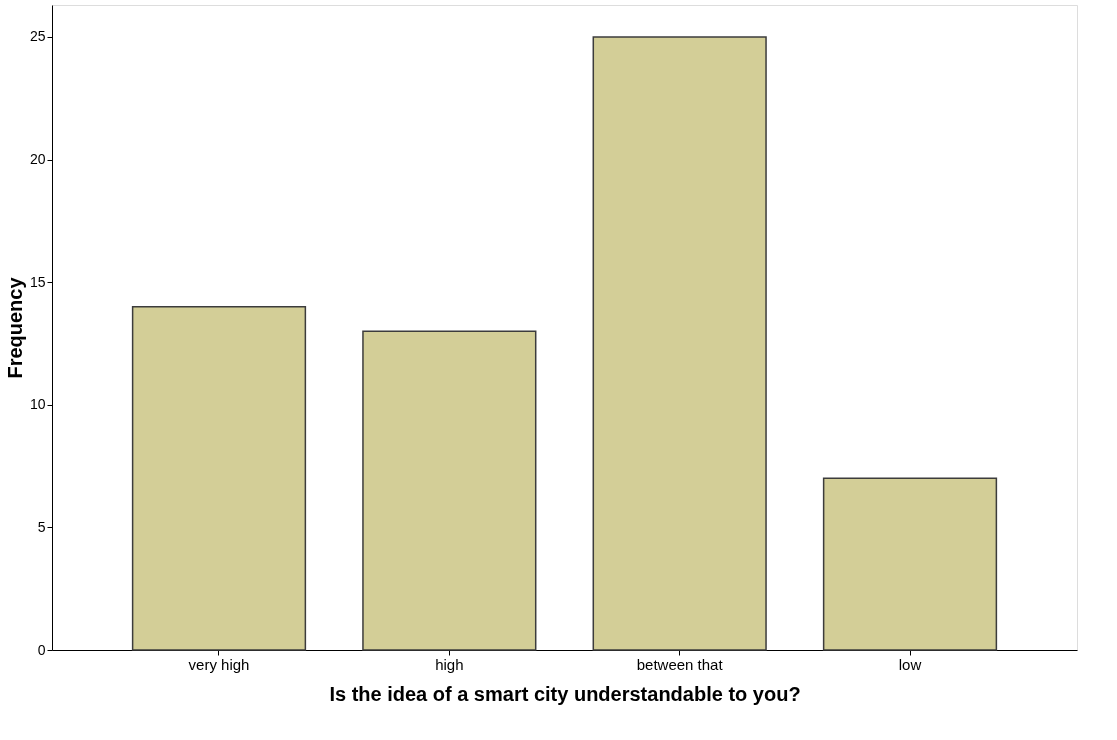 This screenshot has width=1117, height=740. Describe the element at coordinates (37, 159) in the screenshot. I see `y-tick-label: 20` at that location.